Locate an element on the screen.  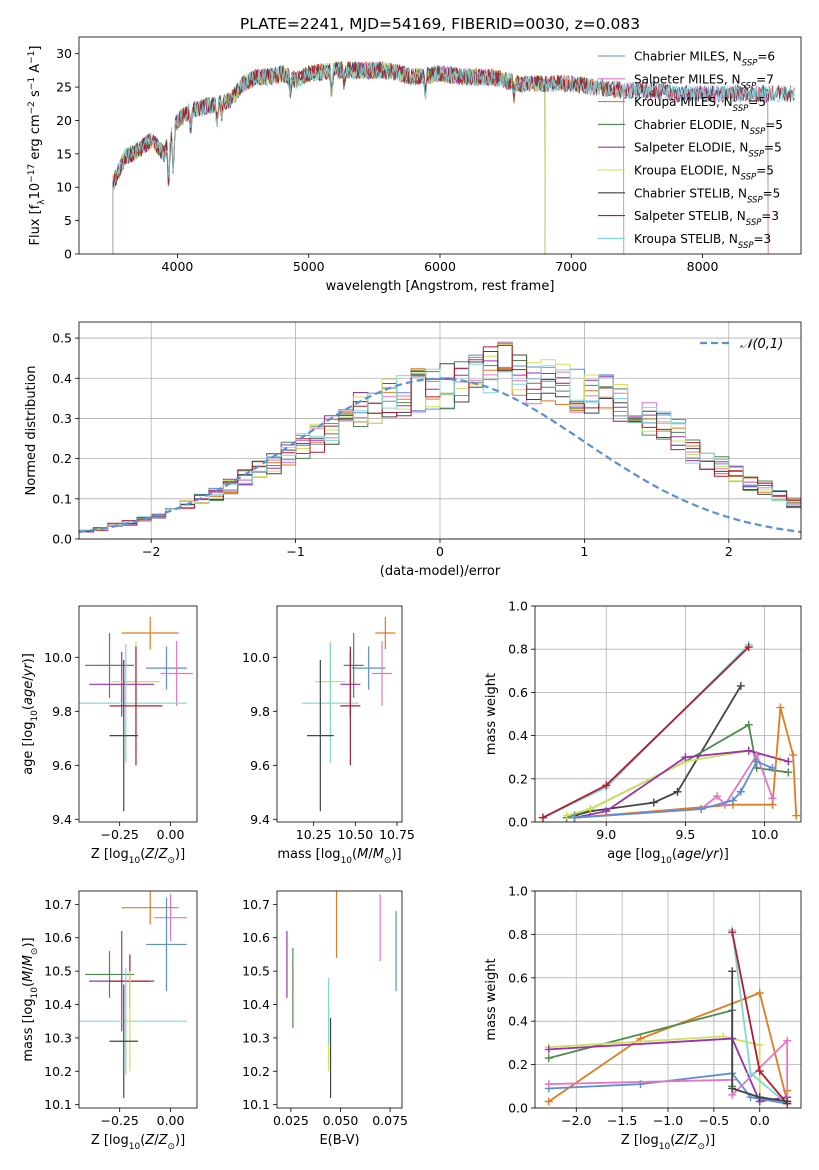
legend-entry: Chabrier ELODIE, NSSP=5 is located at coordinates (708, 127).